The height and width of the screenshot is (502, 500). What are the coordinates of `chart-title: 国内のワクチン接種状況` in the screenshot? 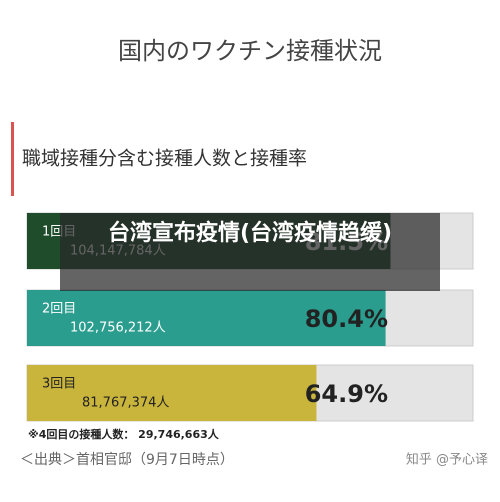 It's located at (250, 51).